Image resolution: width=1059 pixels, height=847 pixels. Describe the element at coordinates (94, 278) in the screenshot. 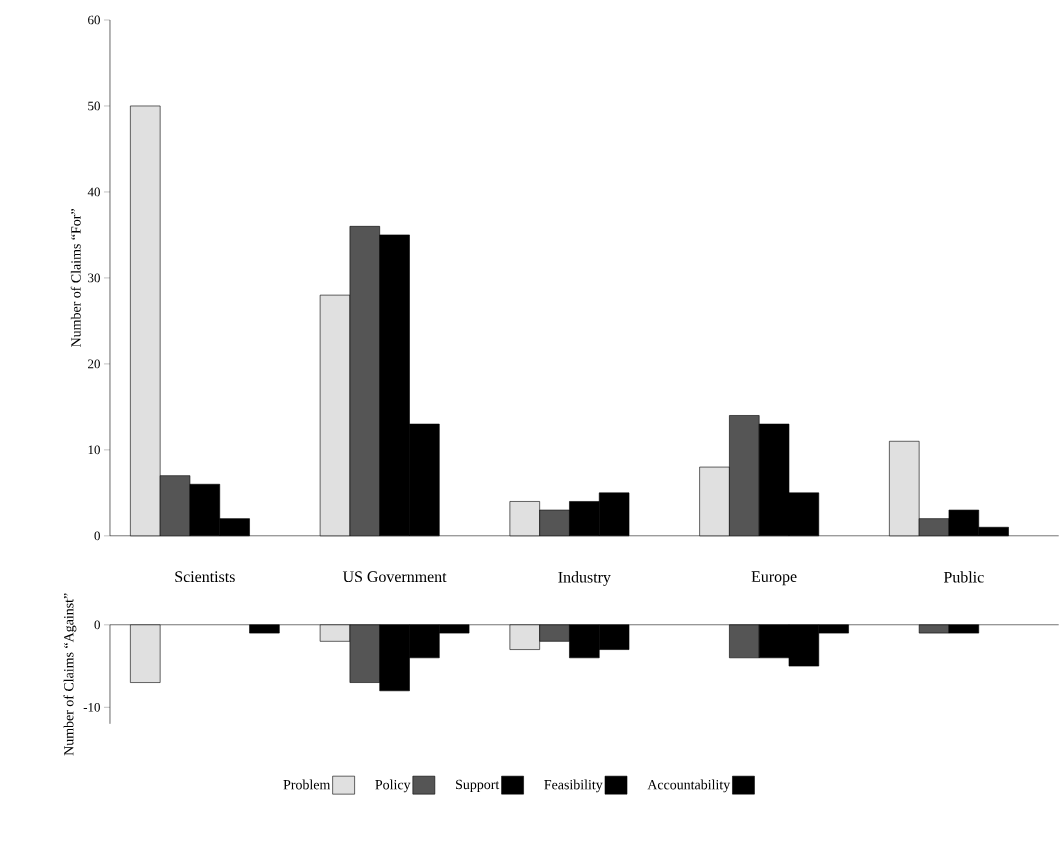

I see `y-tick-label: 30` at that location.